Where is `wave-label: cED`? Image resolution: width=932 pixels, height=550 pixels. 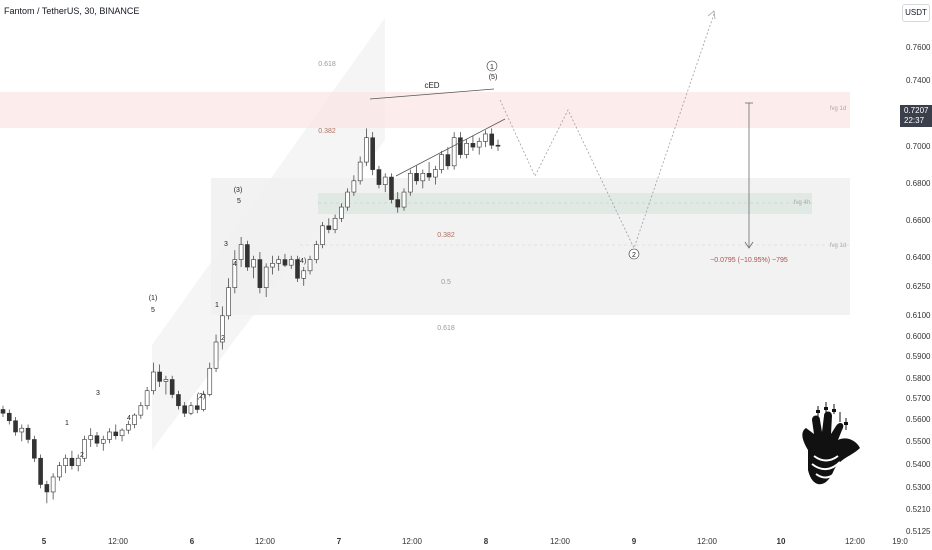
wave-label: cED is located at coordinates (431, 85).